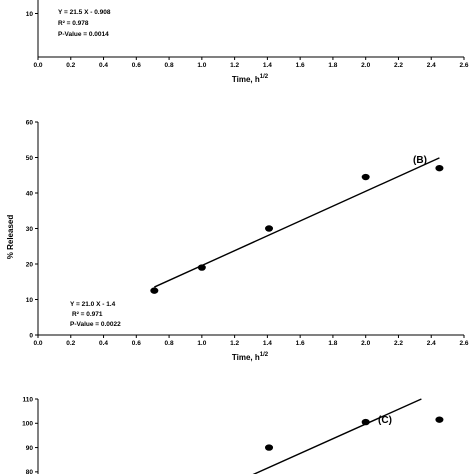 The width and height of the screenshot is (474, 474). I want to click on r-squared-label: R² = 0.971, so click(87, 314).